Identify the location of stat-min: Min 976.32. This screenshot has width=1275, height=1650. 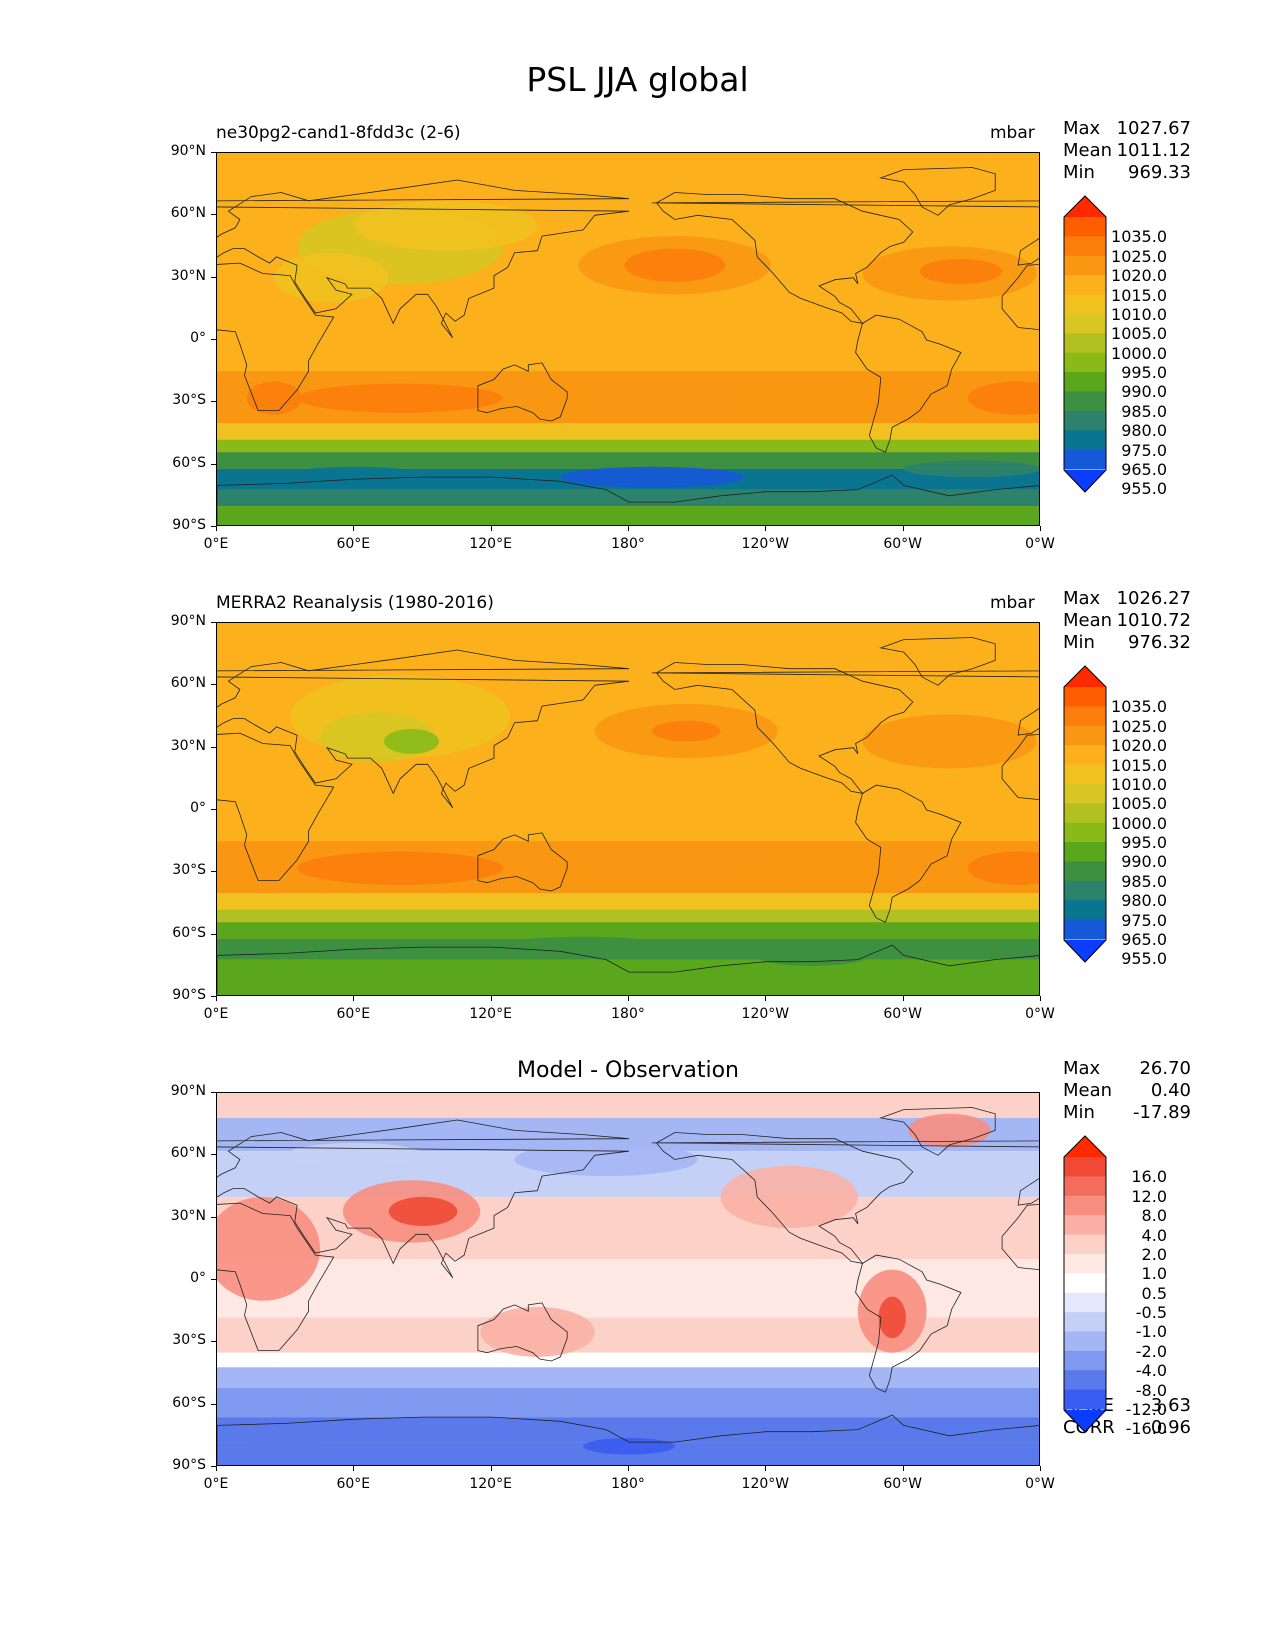
(1127, 643).